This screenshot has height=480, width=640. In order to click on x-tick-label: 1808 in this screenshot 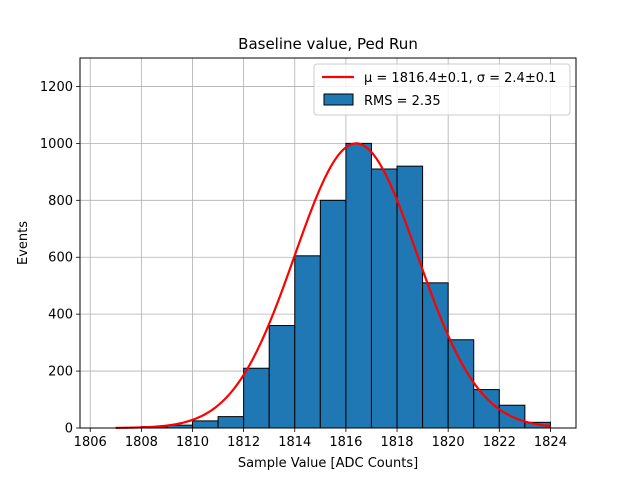, I will do `click(141, 442)`.